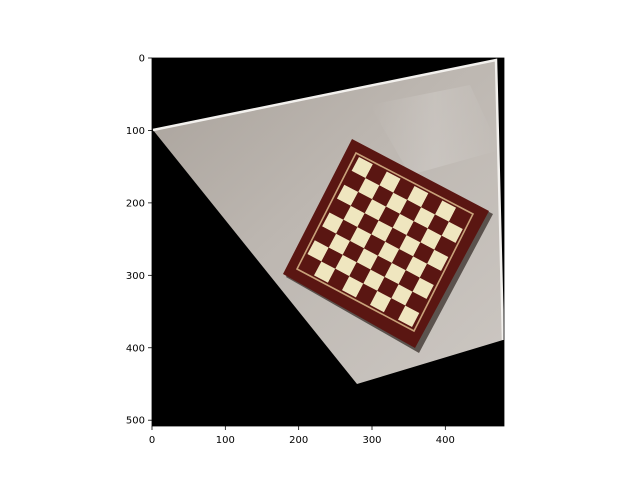 This screenshot has width=640, height=480. I want to click on board-squares, so click(385, 242).